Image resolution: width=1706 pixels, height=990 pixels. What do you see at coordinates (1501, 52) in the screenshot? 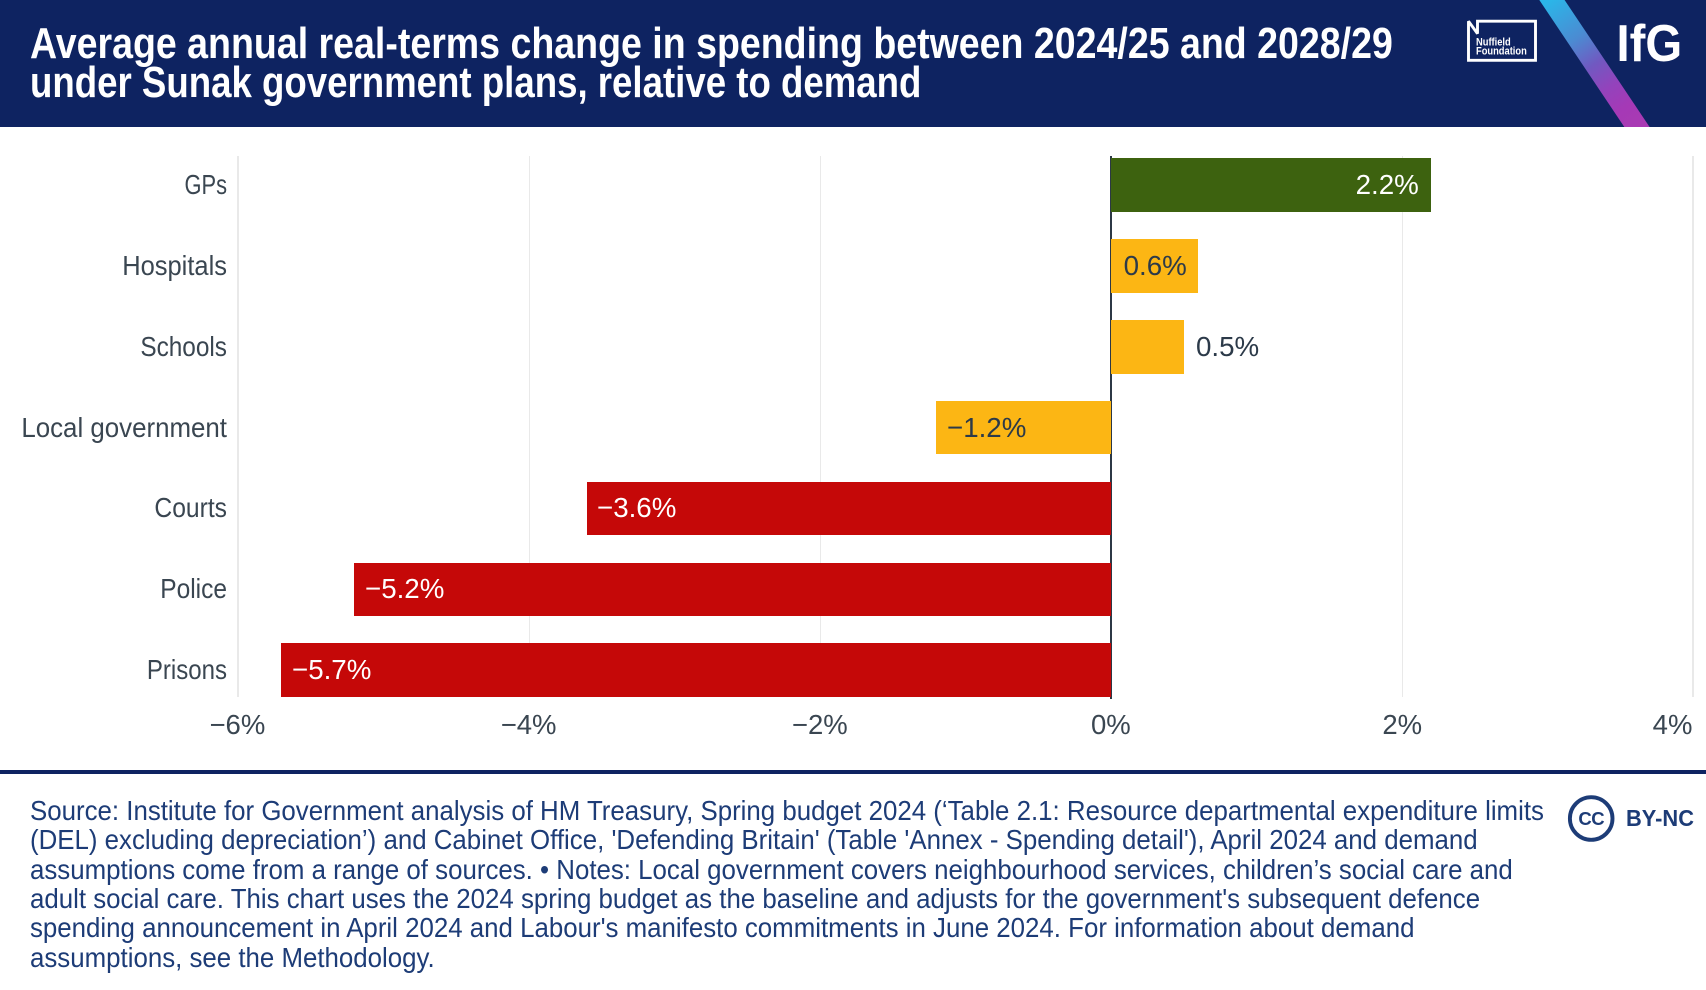
I see `svg-text: Foundation` at bounding box center [1501, 52].